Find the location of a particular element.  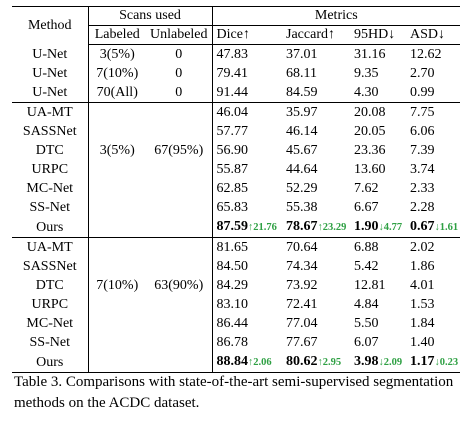

dice-cell: 47.83 is located at coordinates (232, 54).